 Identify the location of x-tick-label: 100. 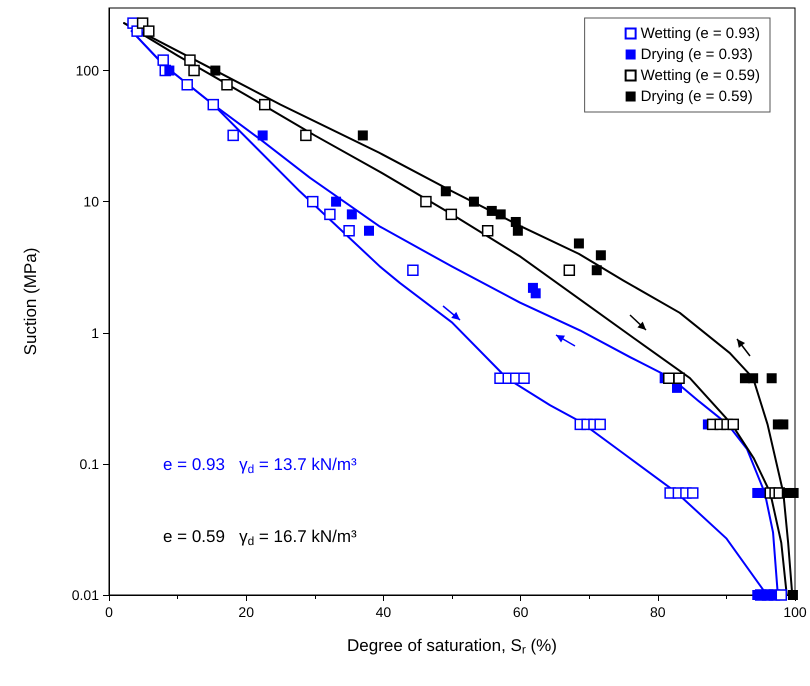
(795, 612).